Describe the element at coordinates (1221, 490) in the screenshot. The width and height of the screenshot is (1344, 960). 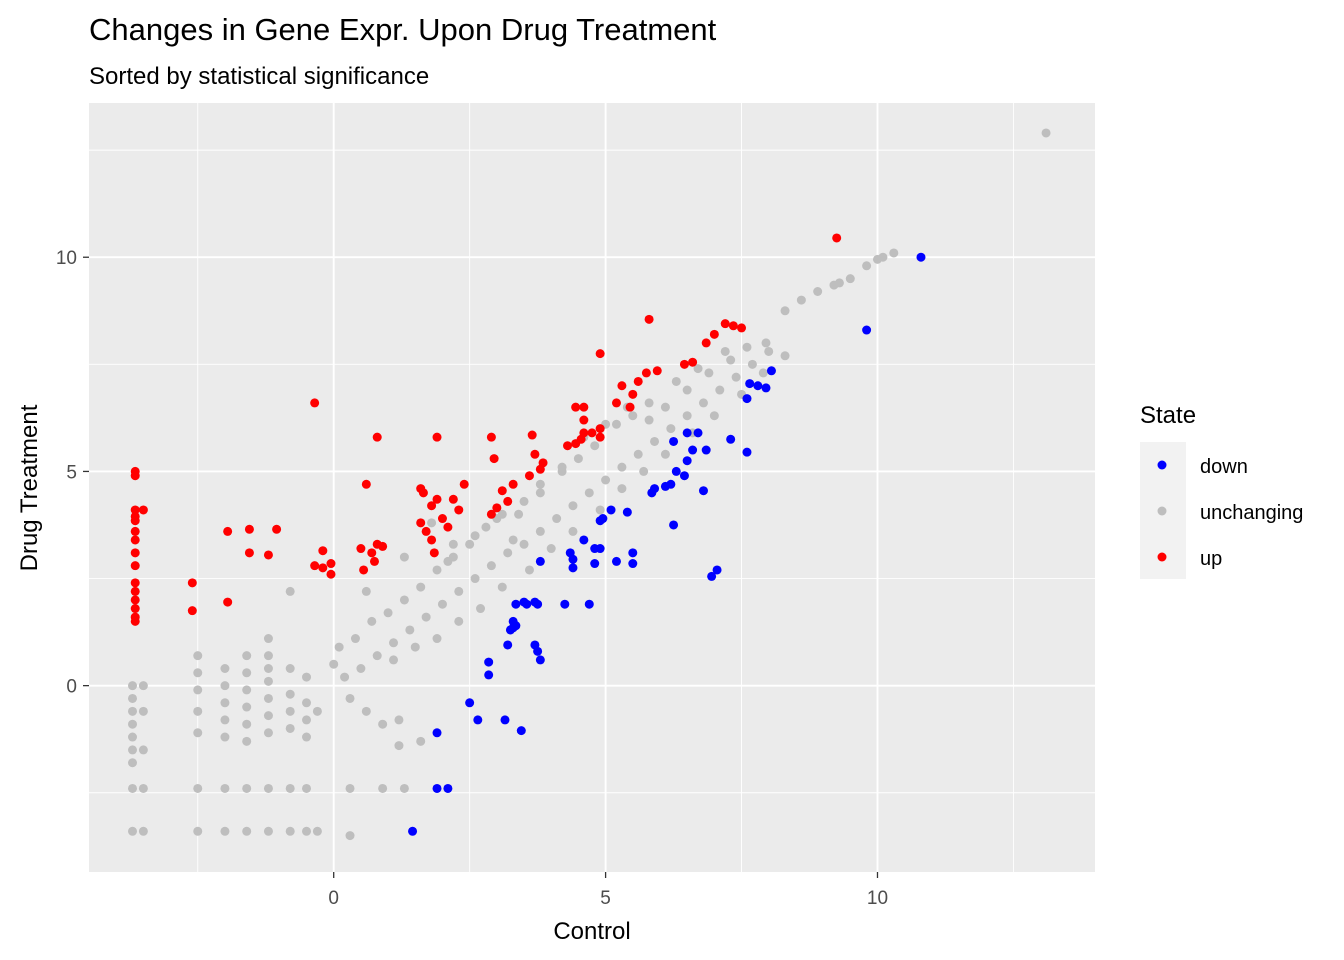
I see `legend: State down unchanging up` at that location.